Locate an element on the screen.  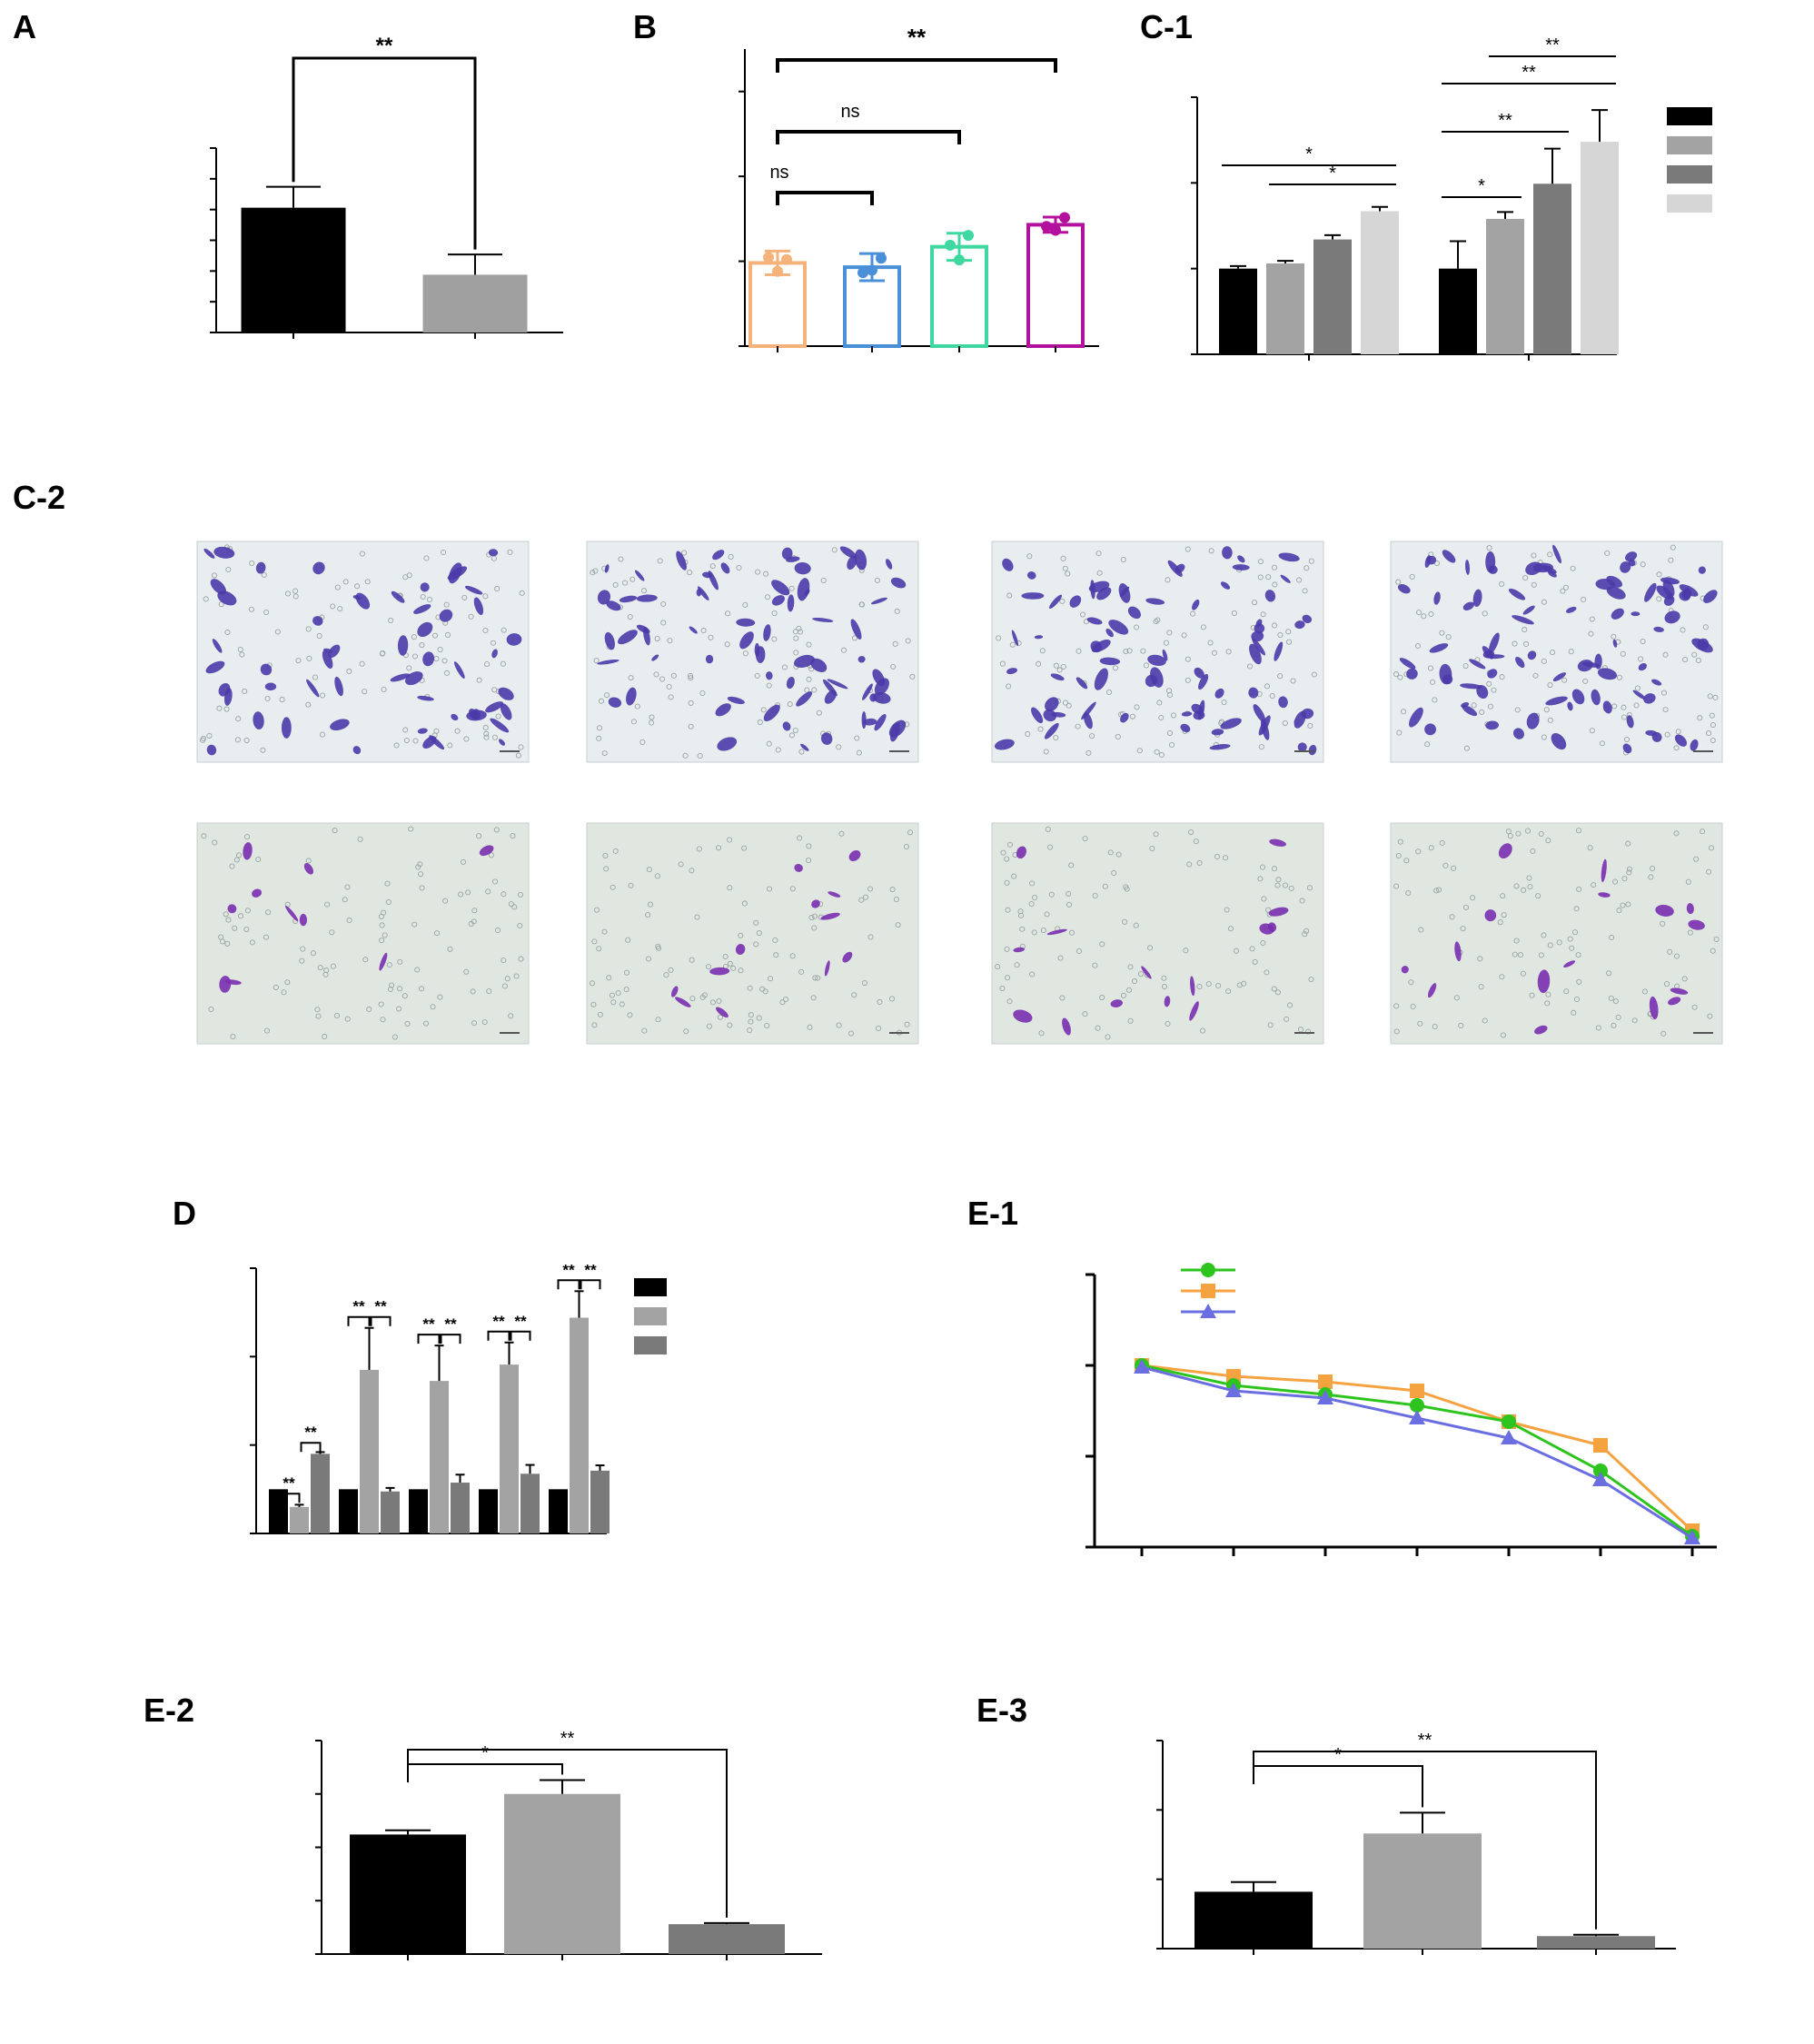
chart-b-significance-label: ** is located at coordinates (917, 37).